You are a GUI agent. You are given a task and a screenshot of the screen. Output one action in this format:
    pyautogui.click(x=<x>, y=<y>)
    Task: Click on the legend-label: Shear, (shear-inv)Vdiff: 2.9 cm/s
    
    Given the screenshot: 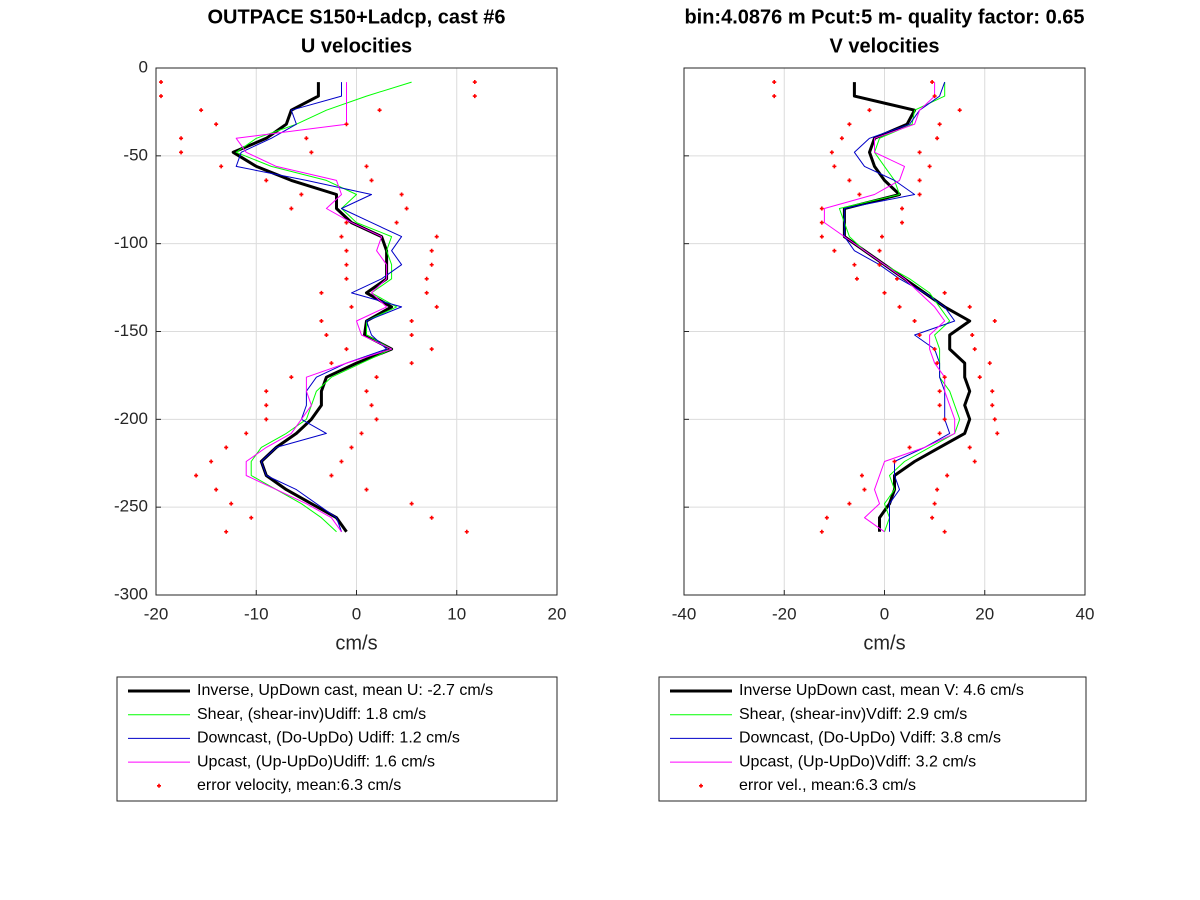 What is the action you would take?
    pyautogui.click(x=853, y=714)
    